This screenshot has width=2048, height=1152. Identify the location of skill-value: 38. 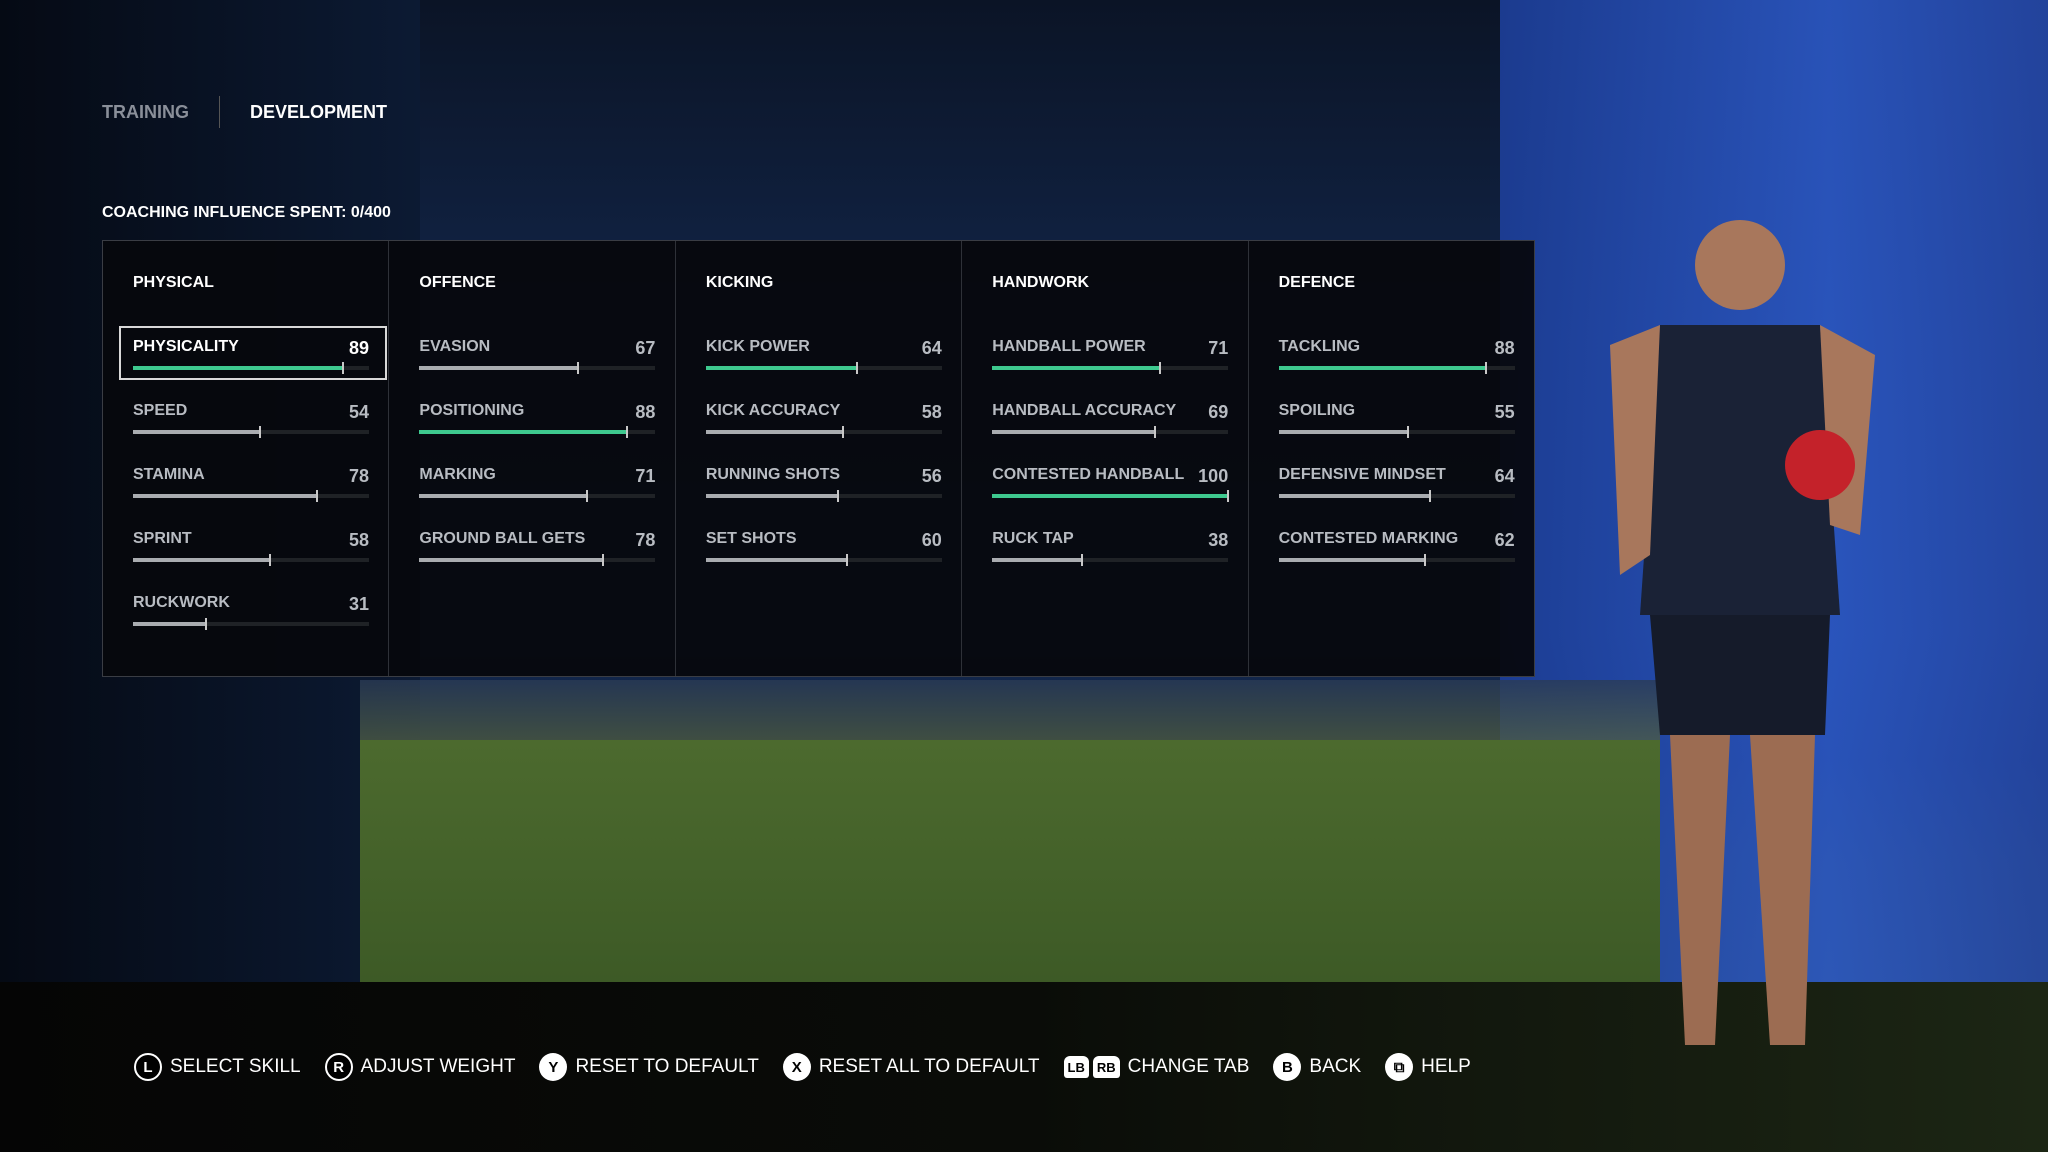
(1218, 540).